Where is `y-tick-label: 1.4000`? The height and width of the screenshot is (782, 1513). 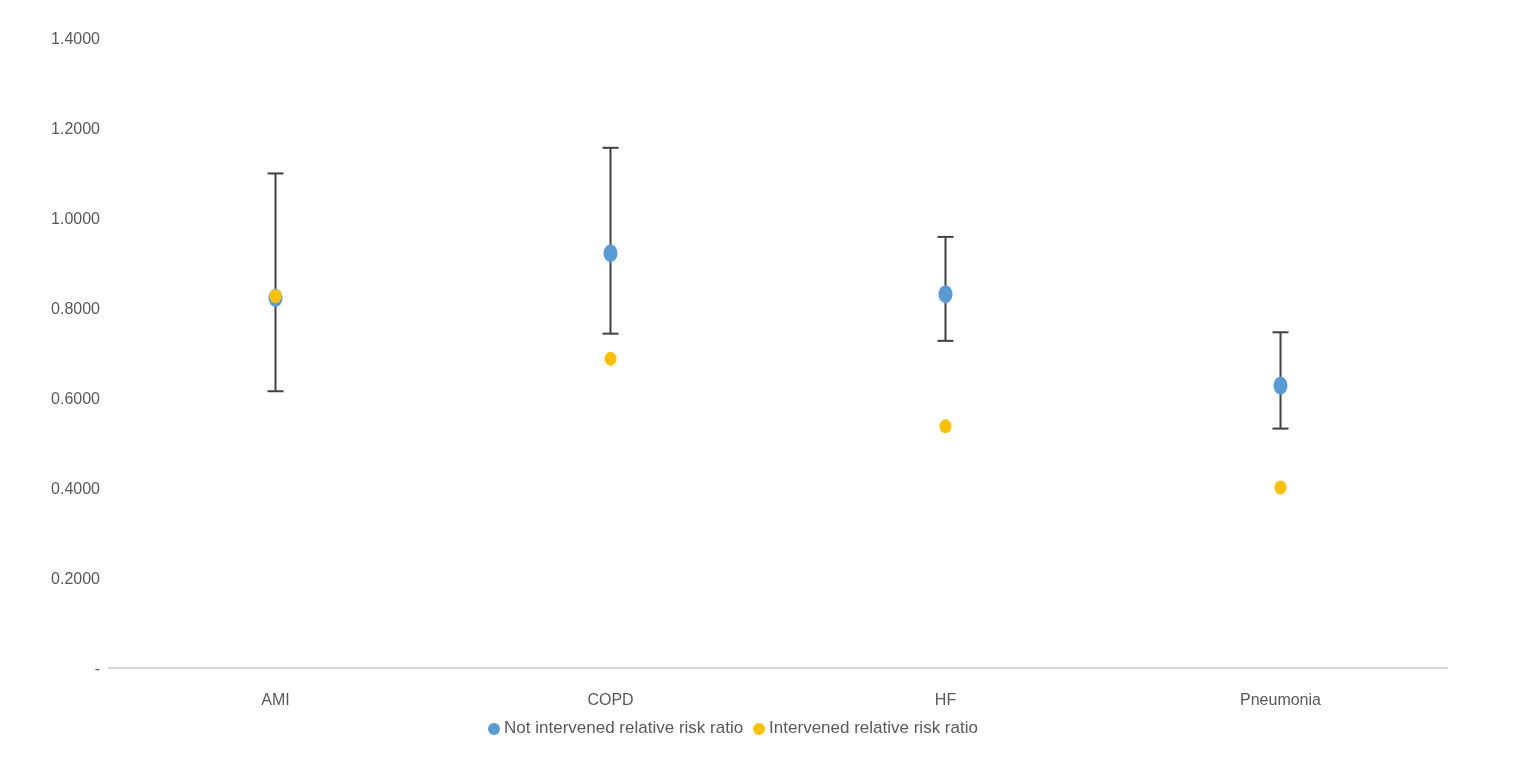 y-tick-label: 1.4000 is located at coordinates (76, 38).